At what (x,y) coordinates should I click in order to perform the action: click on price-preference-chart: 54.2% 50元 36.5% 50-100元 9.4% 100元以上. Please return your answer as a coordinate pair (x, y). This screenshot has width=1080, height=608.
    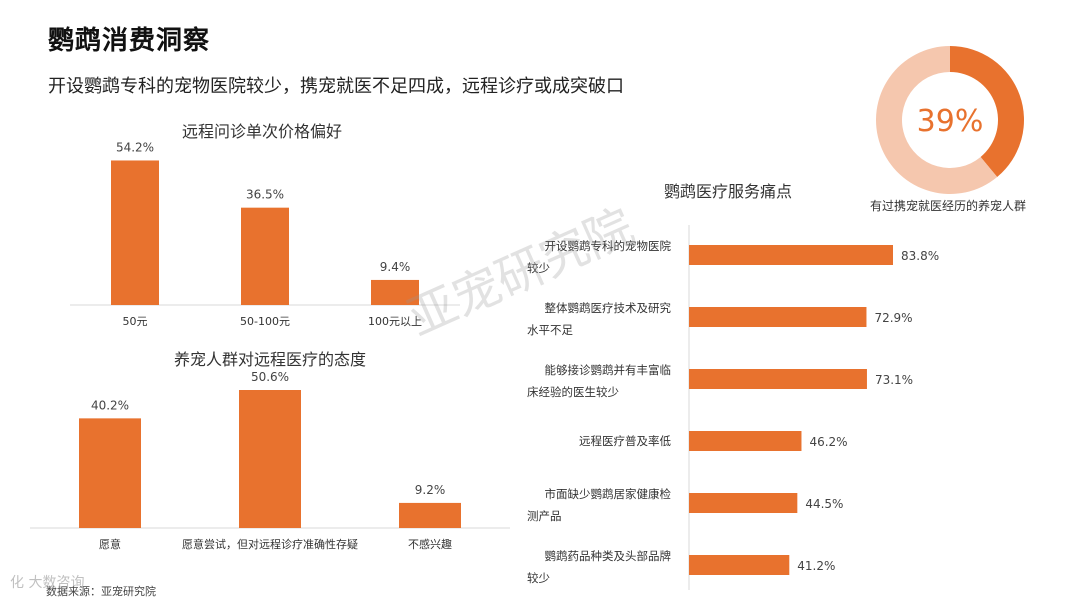
    Looking at the image, I should click on (265, 234).